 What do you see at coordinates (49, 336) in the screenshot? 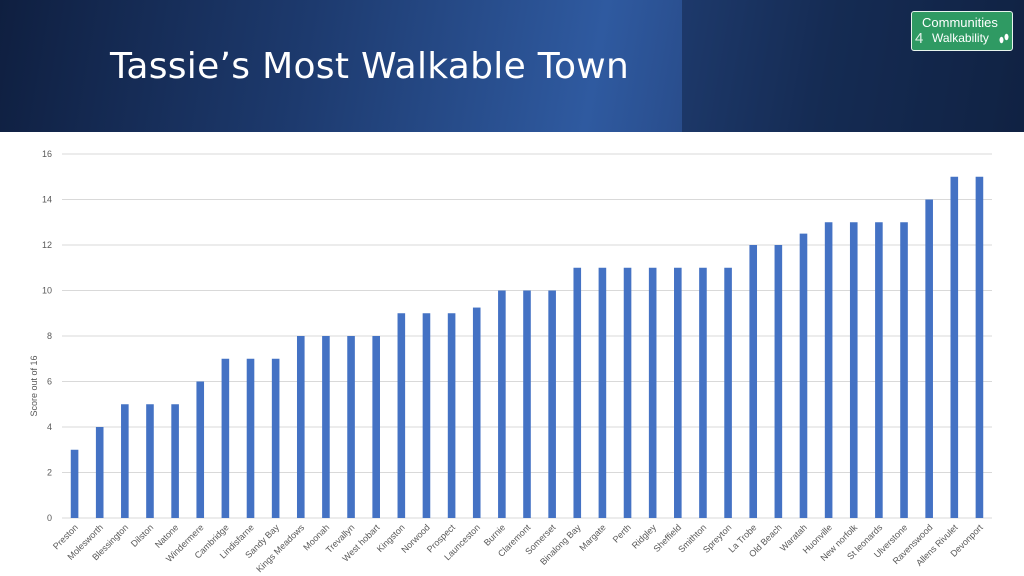
I see `y-tick-label: 8` at bounding box center [49, 336].